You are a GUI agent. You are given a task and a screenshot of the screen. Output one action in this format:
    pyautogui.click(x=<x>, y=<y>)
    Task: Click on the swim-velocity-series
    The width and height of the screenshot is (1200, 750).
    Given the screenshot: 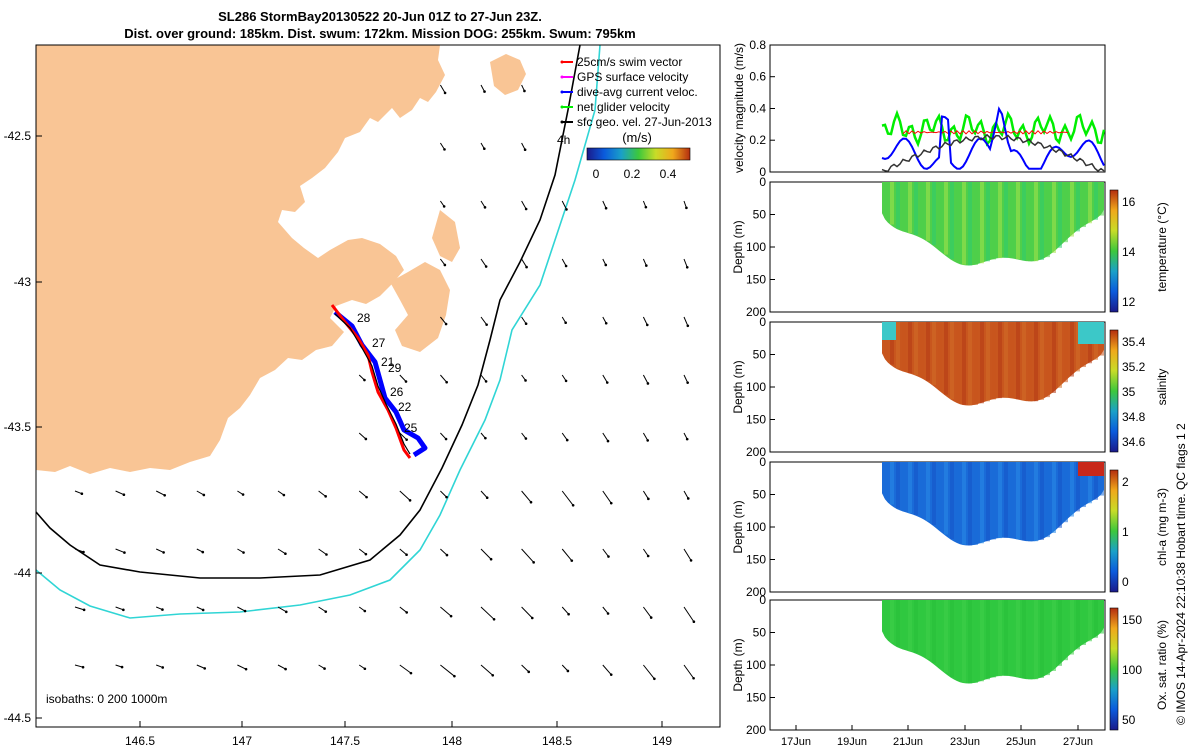 What is the action you would take?
    pyautogui.click(x=985, y=132)
    